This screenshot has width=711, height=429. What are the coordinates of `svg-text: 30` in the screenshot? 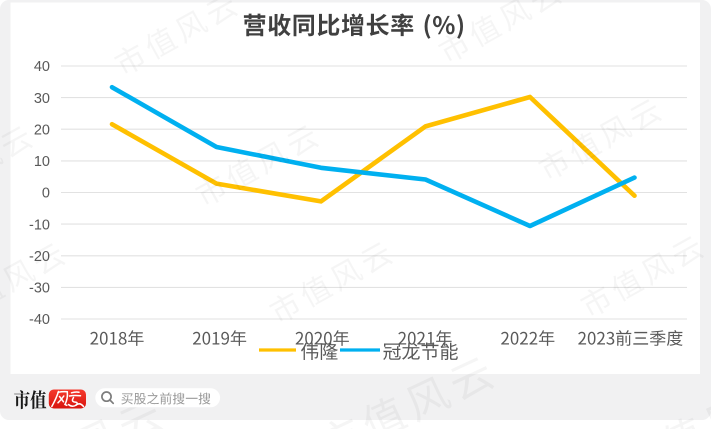 It's located at (42, 99).